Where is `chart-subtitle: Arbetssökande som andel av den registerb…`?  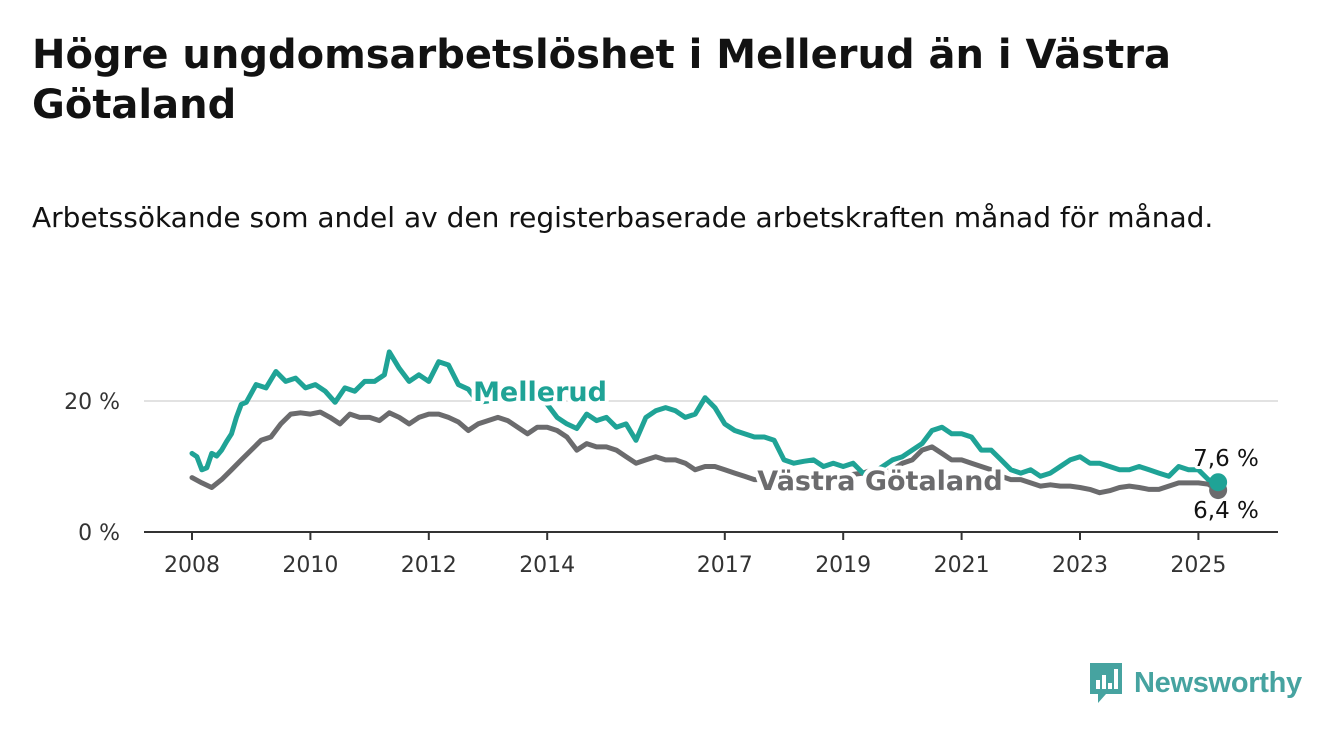 chart-subtitle: Arbetssökande som andel av den registerb… is located at coordinates (623, 217).